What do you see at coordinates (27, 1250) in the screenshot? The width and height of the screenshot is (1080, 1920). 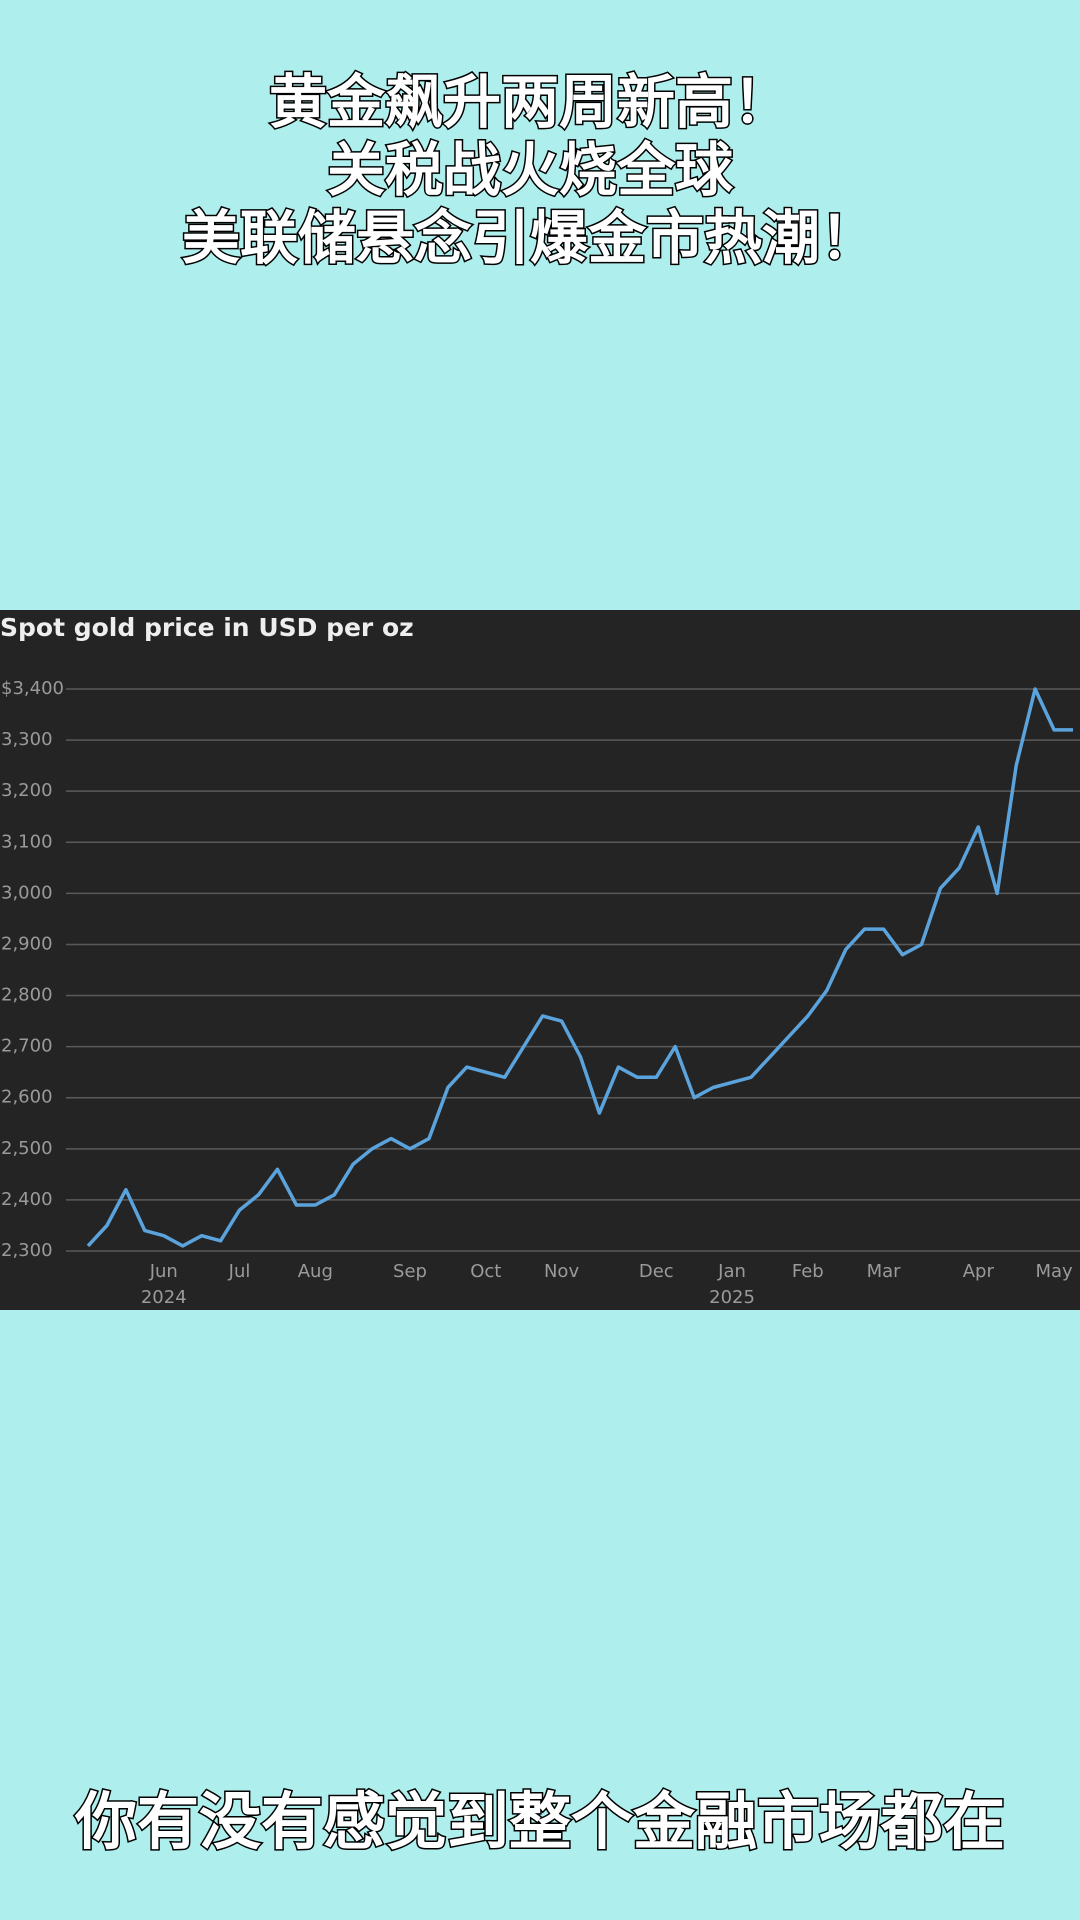 I see `y-tick-label: 2,300` at bounding box center [27, 1250].